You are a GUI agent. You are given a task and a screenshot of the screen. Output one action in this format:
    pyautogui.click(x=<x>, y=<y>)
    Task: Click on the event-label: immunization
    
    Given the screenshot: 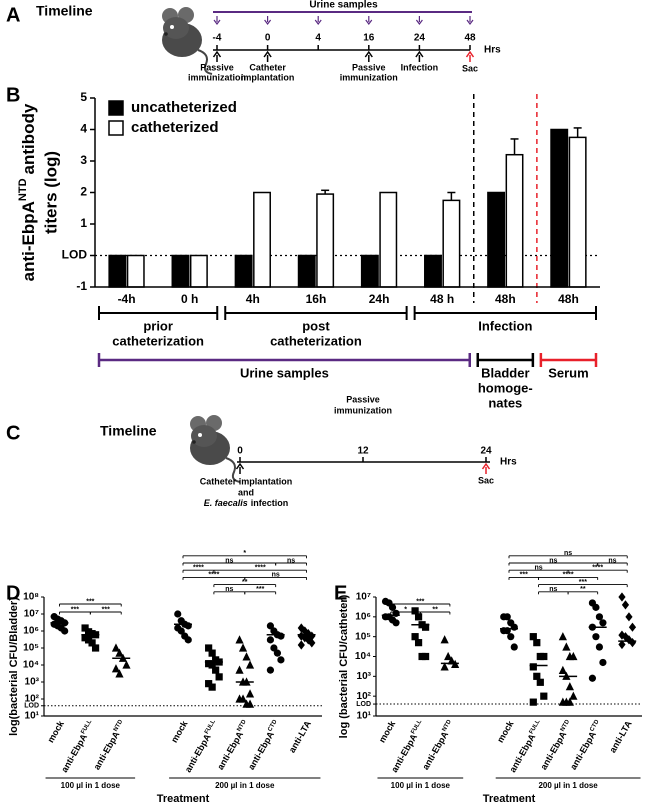 What is the action you would take?
    pyautogui.click(x=369, y=77)
    